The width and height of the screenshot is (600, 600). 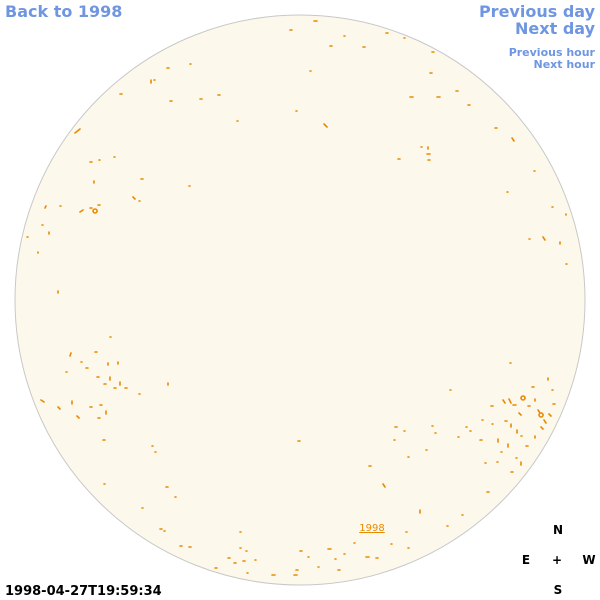 I want to click on compass-north: N, so click(x=558, y=530).